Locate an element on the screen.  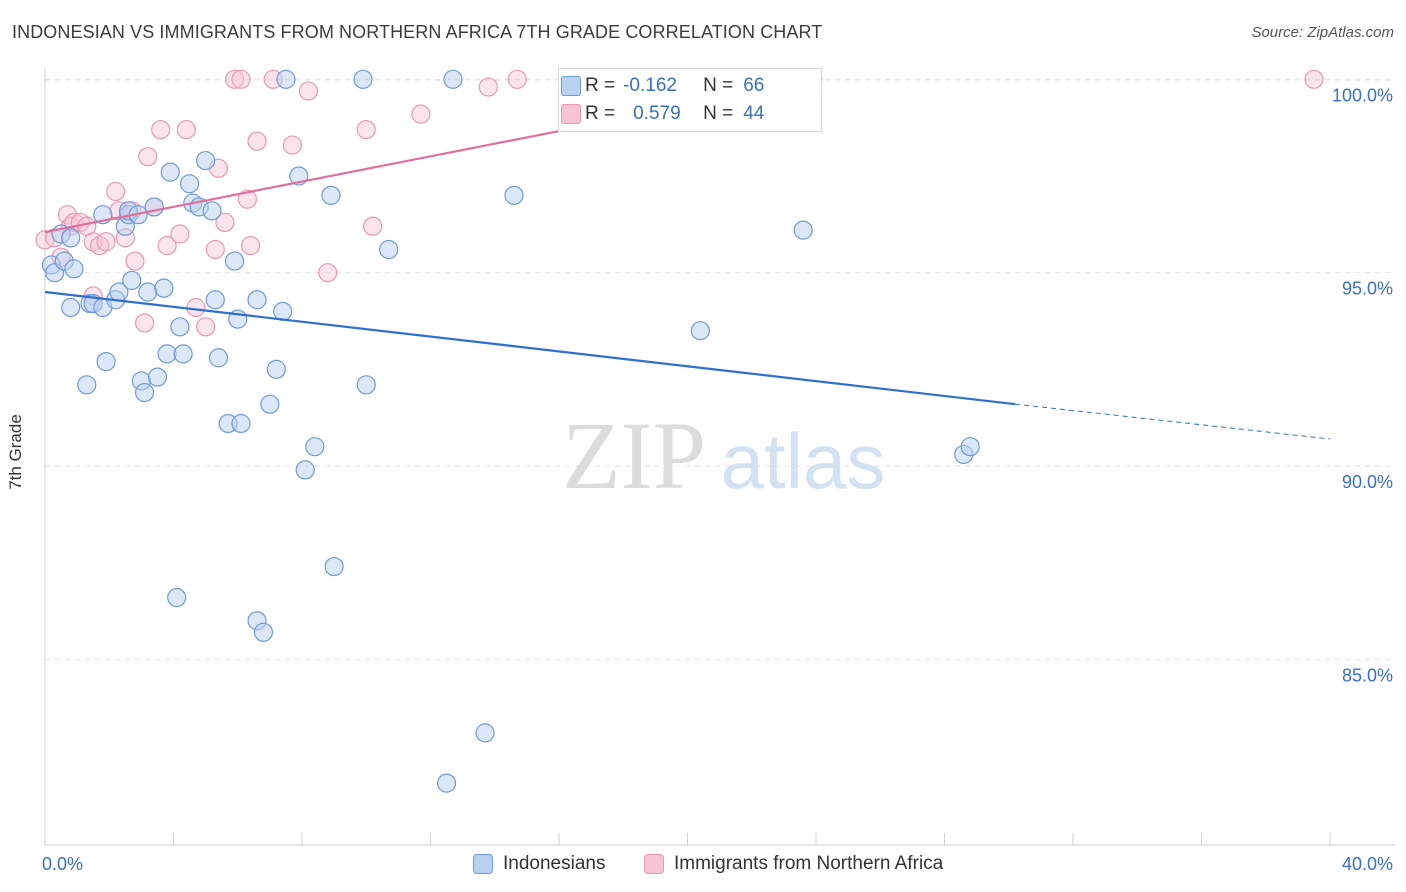
trend-line-indonesians is located at coordinates (530, 348).